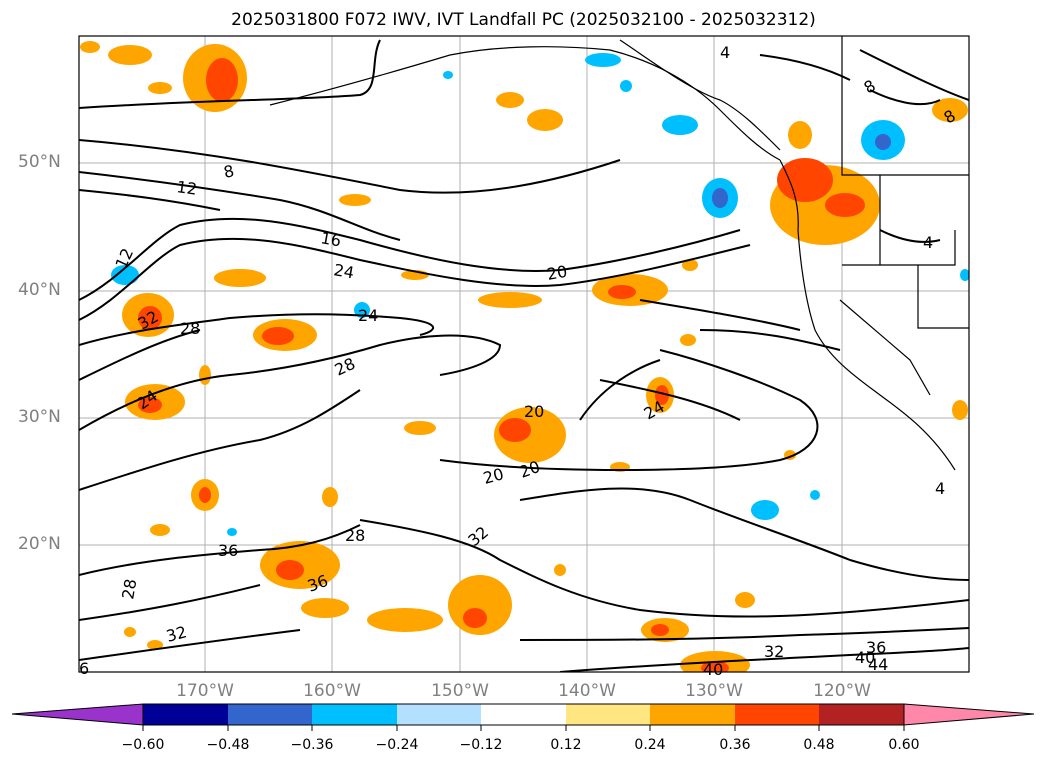 The height and width of the screenshot is (765, 1047). I want to click on colorbar, so click(523, 717).